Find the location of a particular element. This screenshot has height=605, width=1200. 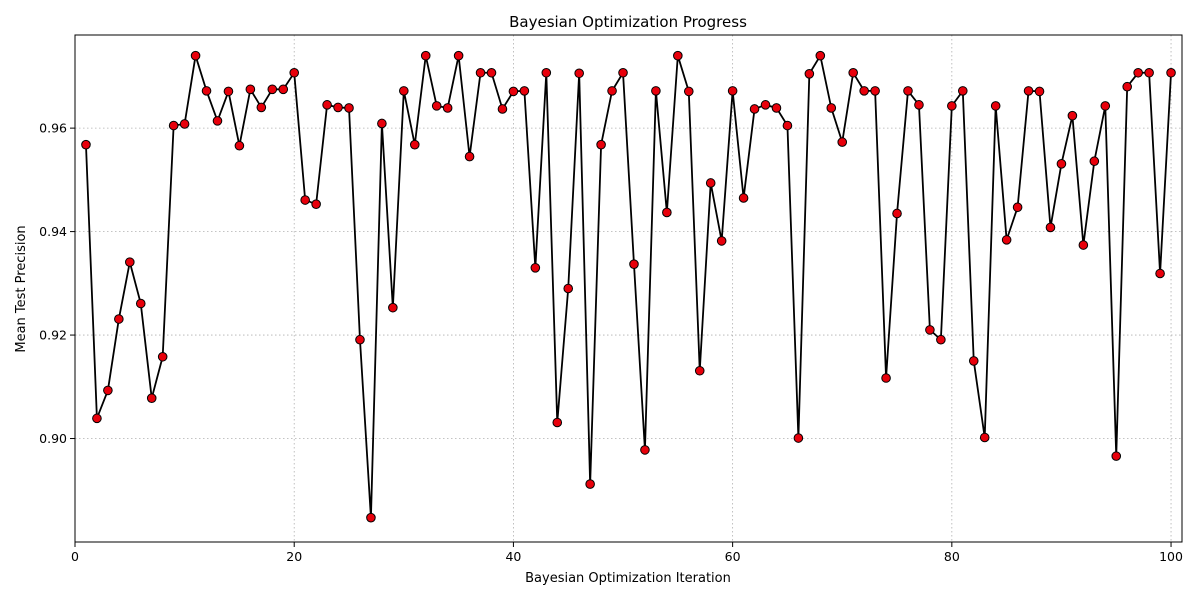

x-tick-label: 0 is located at coordinates (75, 556).